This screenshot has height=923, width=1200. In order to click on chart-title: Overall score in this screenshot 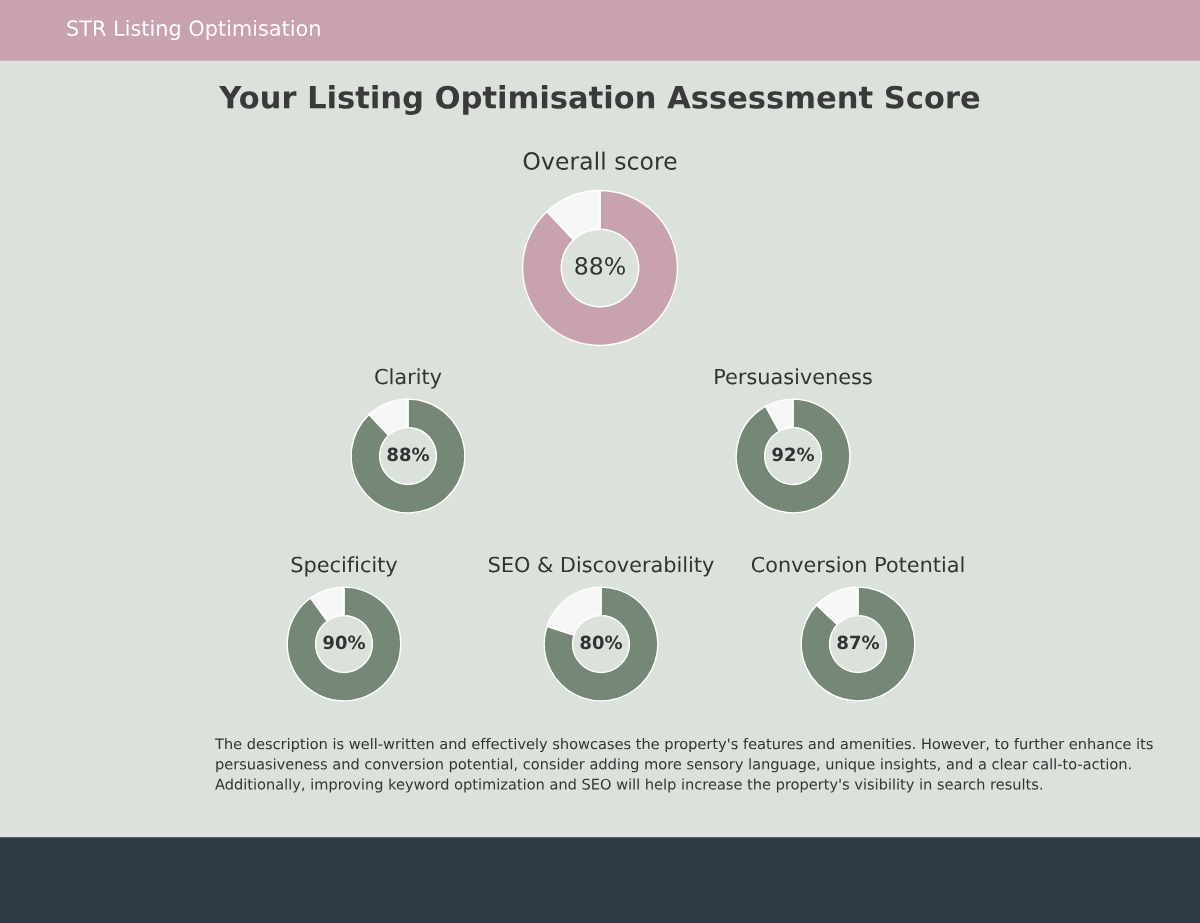, I will do `click(600, 160)`.